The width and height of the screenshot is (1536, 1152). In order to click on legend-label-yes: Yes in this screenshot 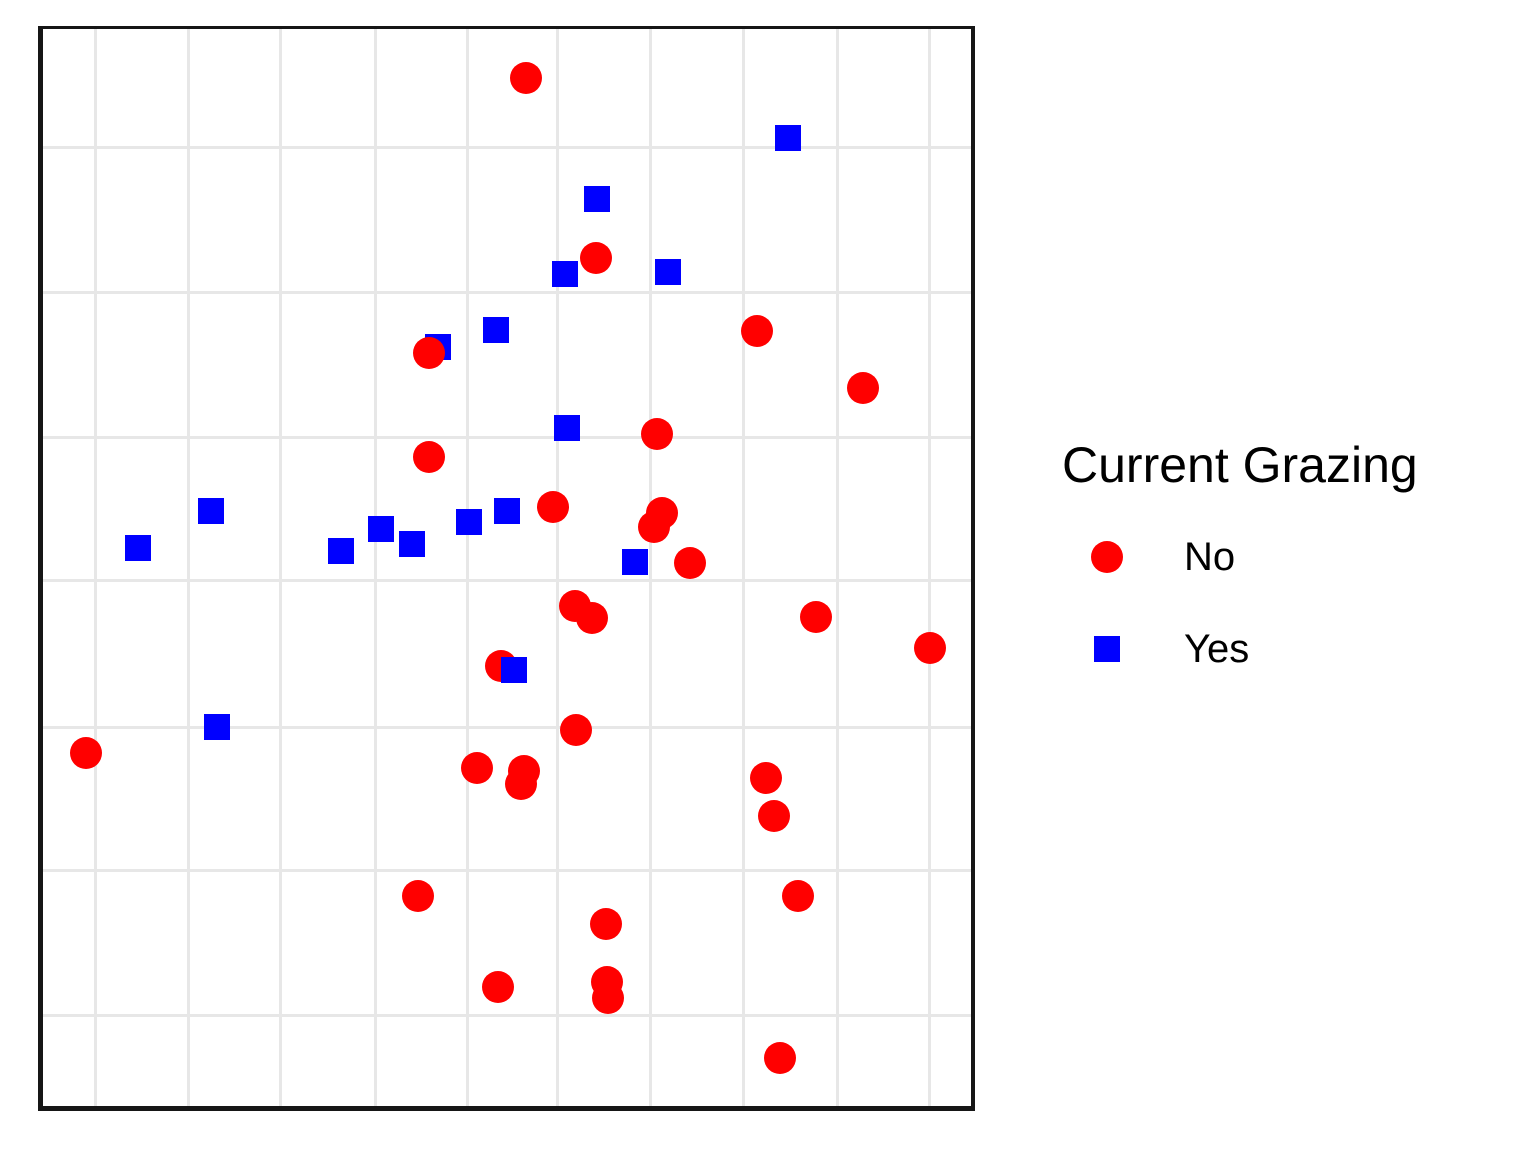, I will do `click(1217, 648)`.